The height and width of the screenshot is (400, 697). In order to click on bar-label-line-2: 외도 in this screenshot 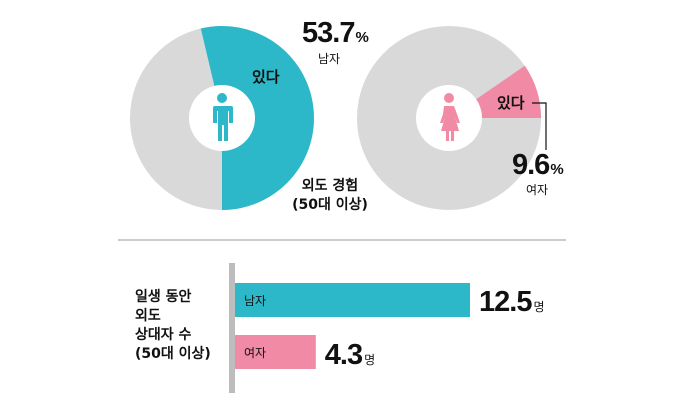, I will do `click(148, 315)`.